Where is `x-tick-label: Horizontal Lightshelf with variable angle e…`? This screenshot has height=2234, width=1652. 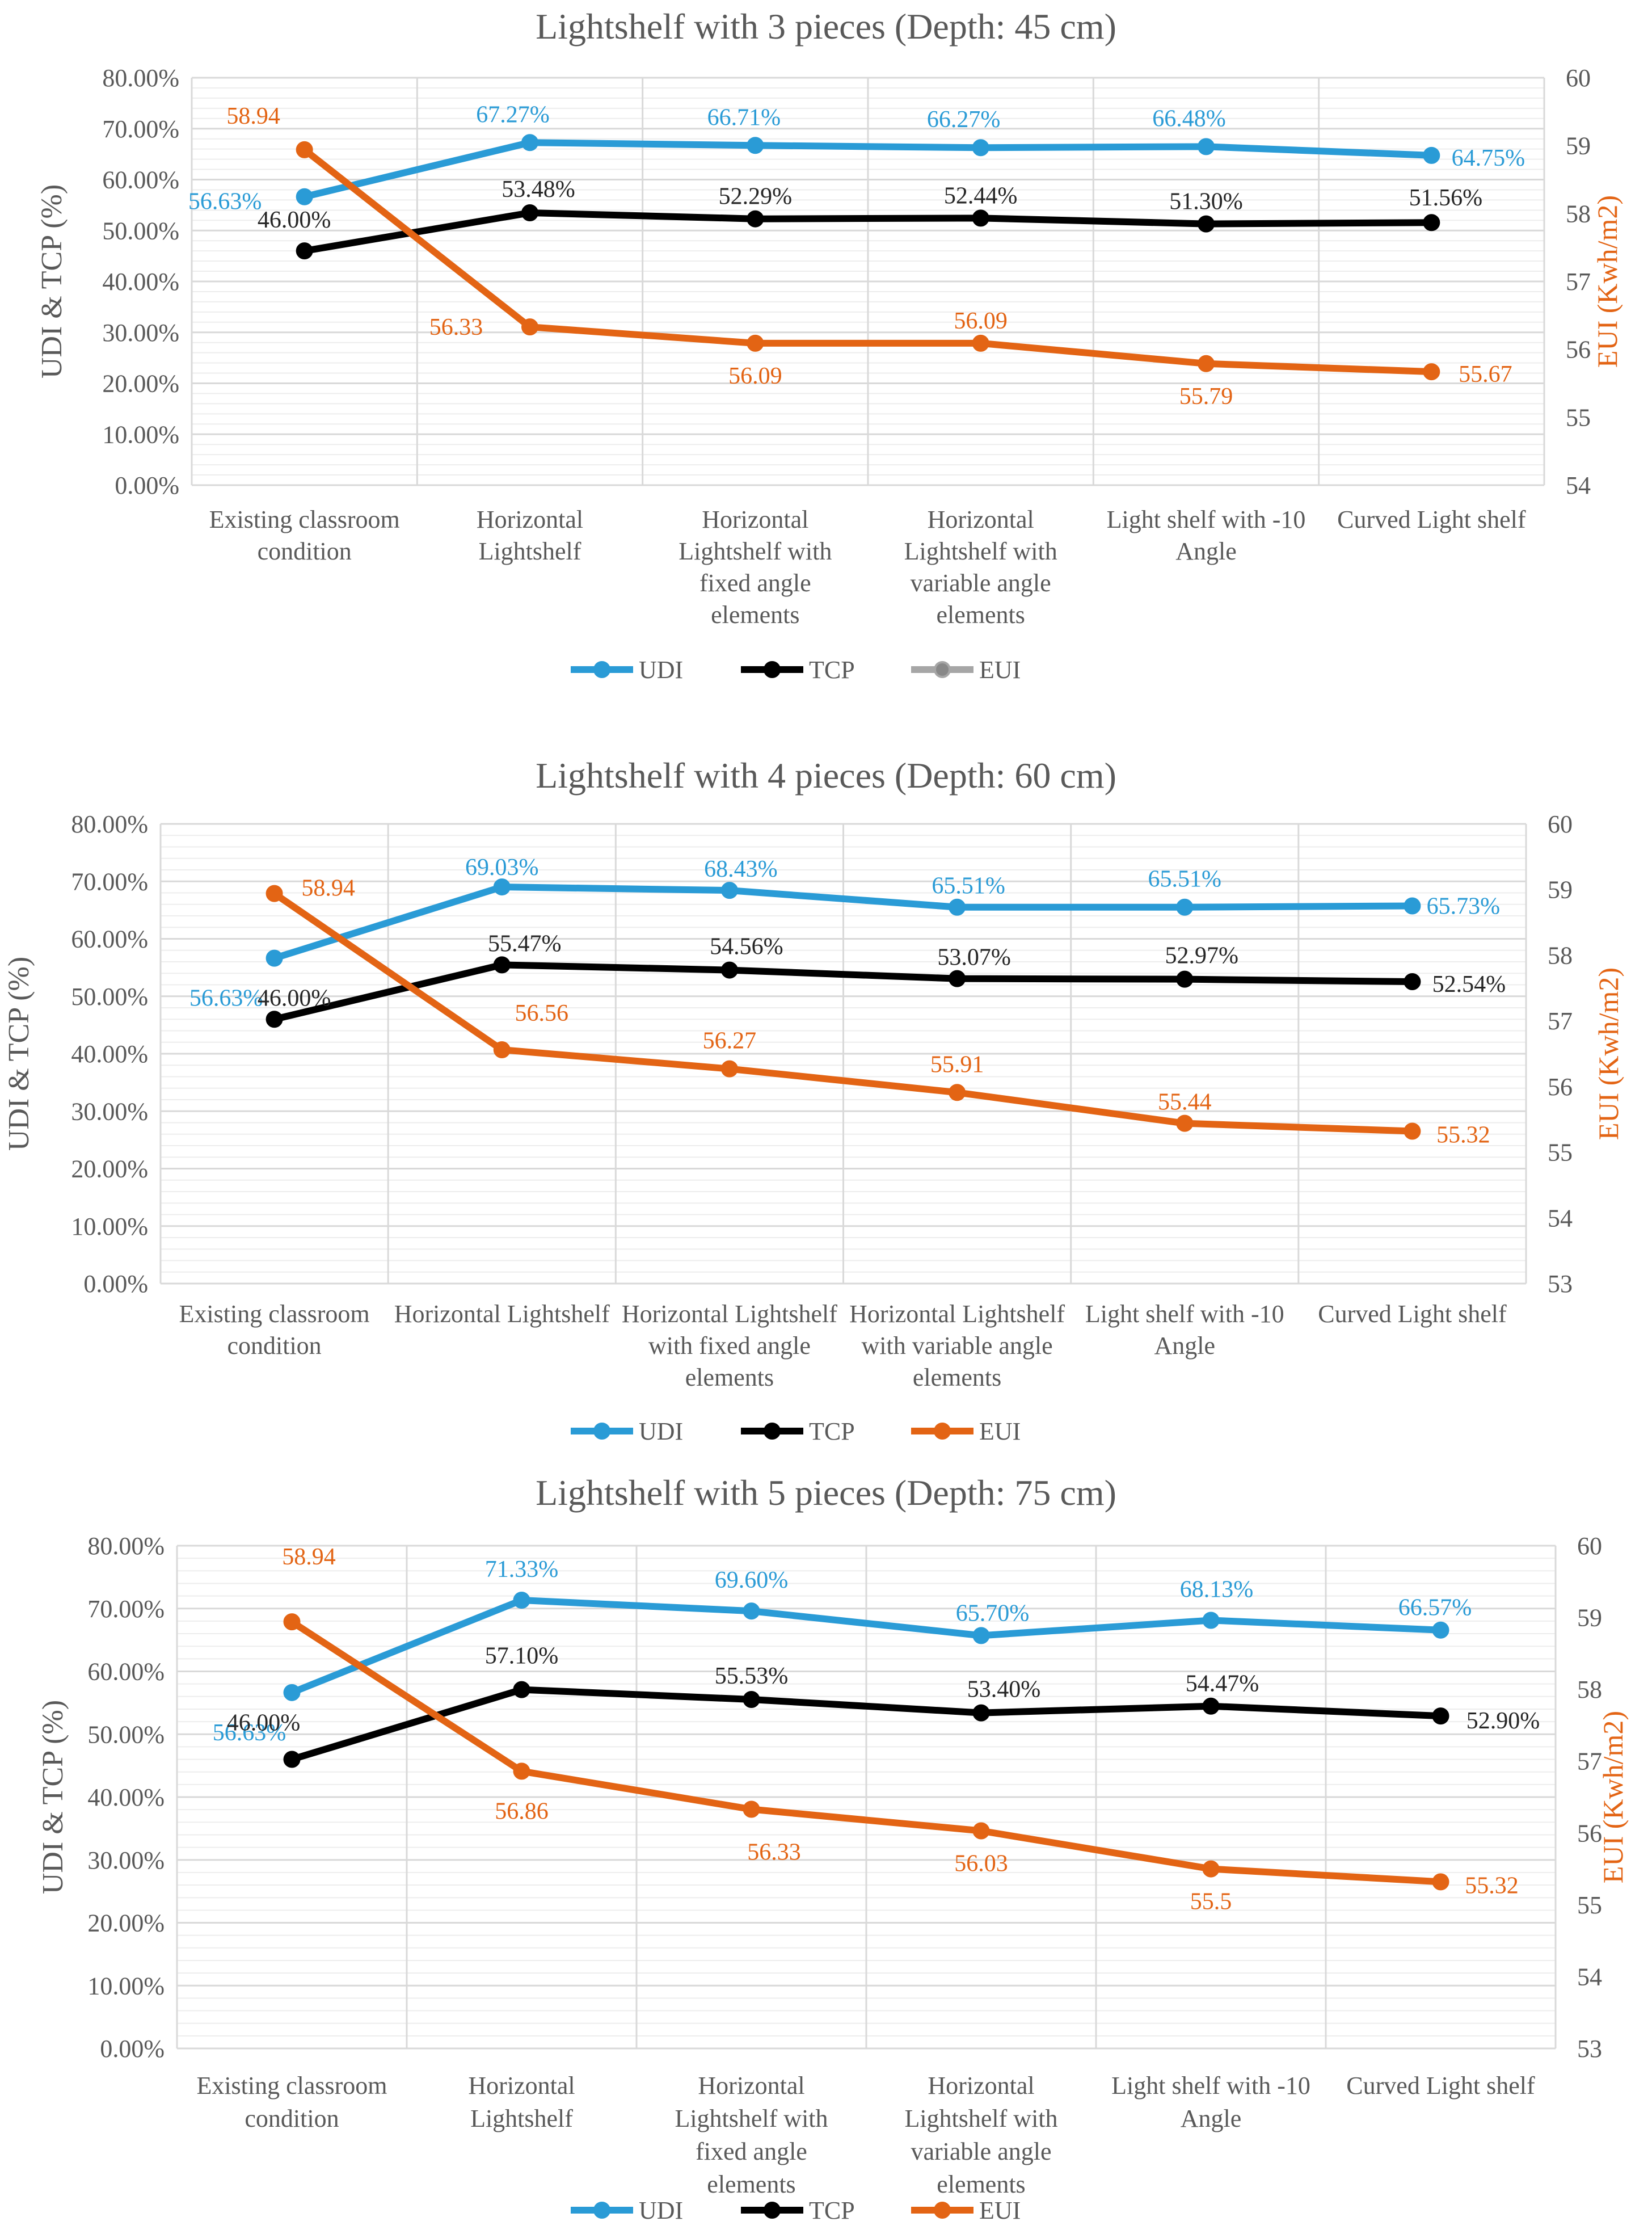
x-tick-label: Horizontal Lightshelf with variable angle e… is located at coordinates (980, 567).